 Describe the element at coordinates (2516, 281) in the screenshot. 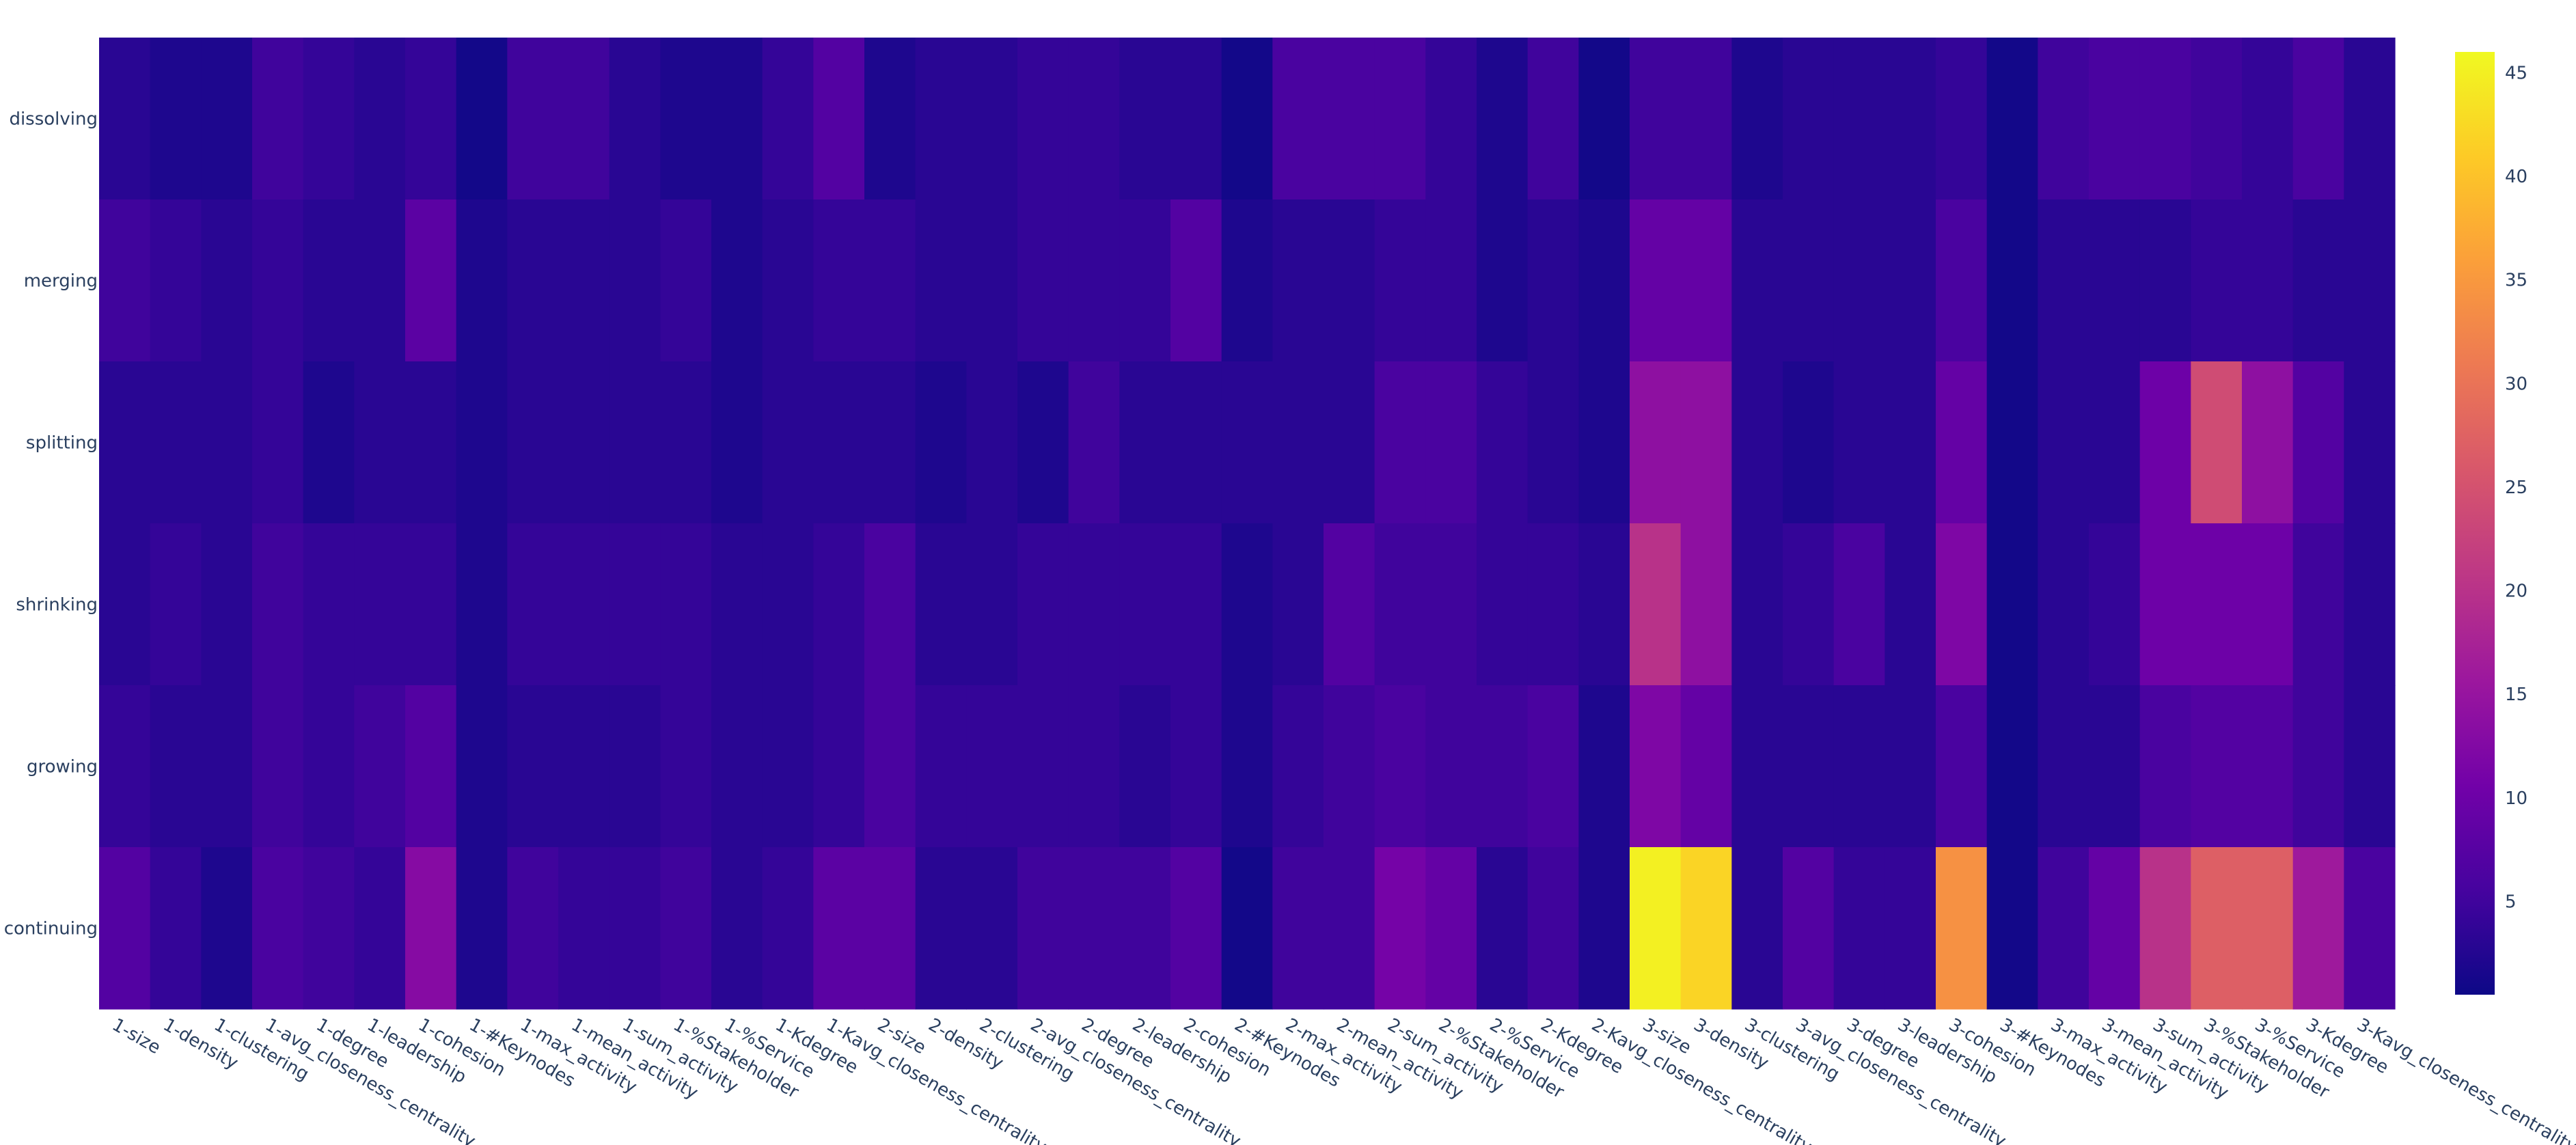

I see `colorbar-tick-label: 35` at that location.